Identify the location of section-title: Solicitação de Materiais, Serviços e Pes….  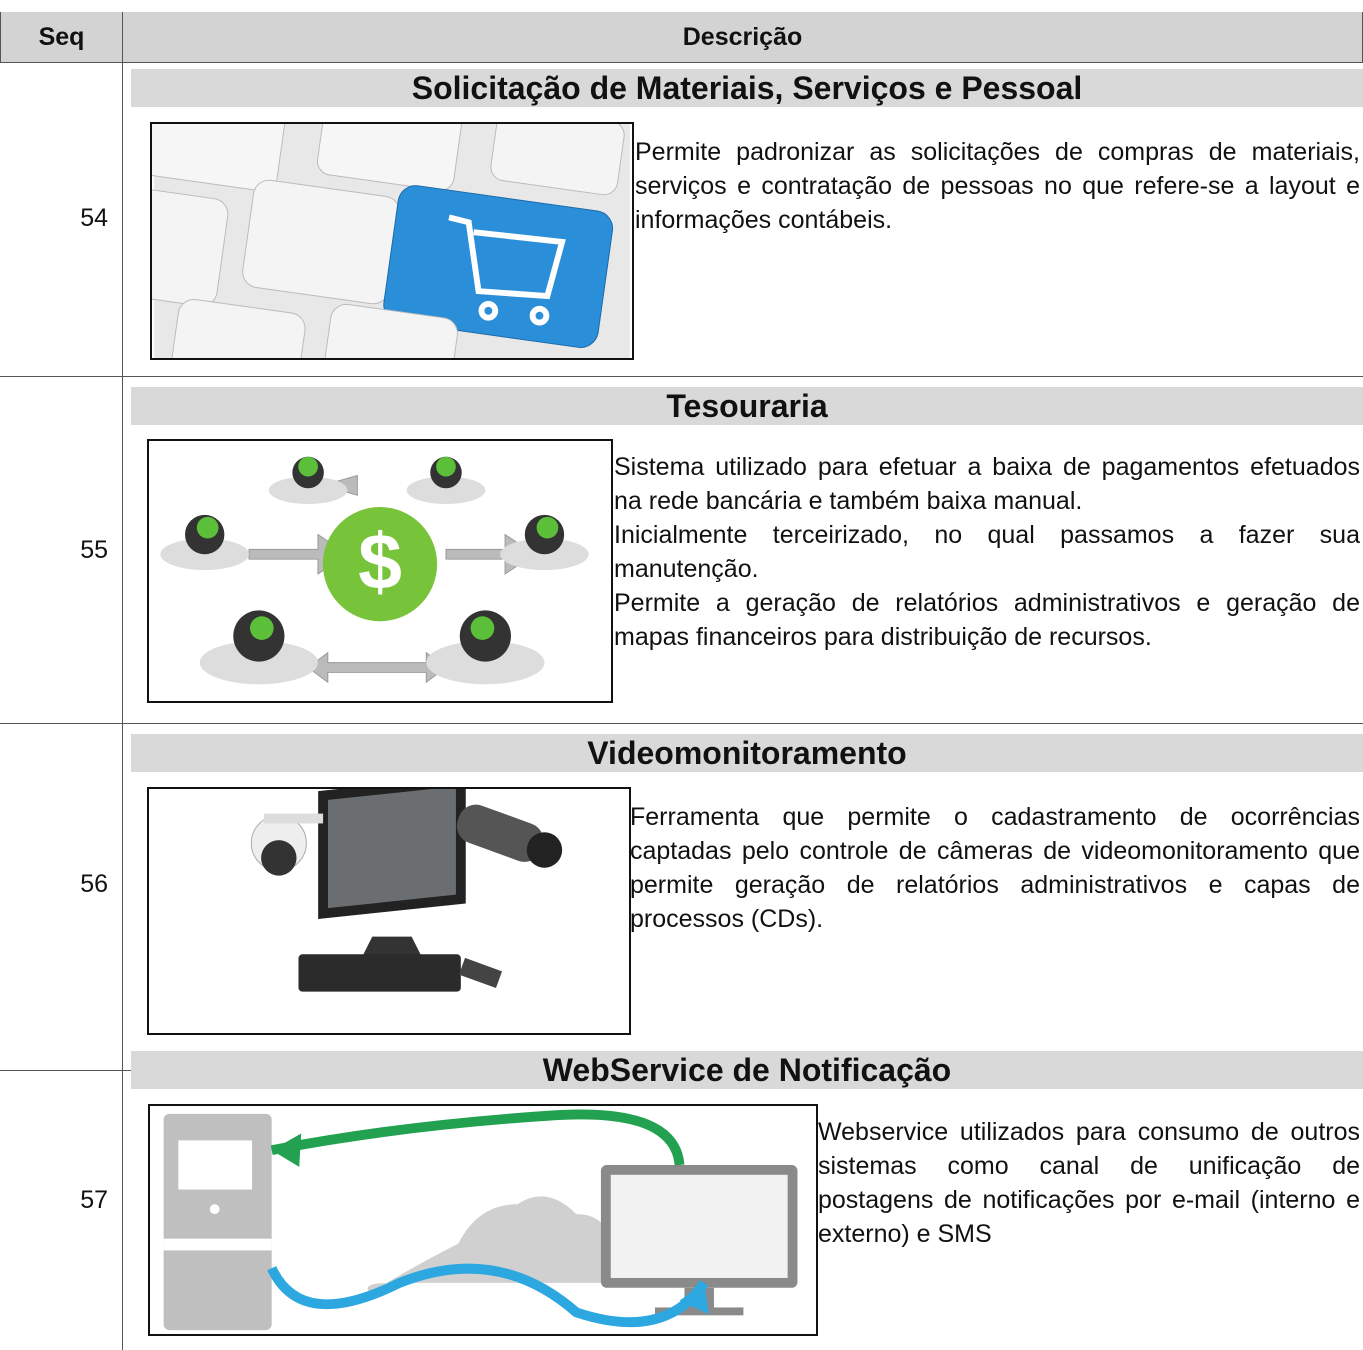
(747, 88).